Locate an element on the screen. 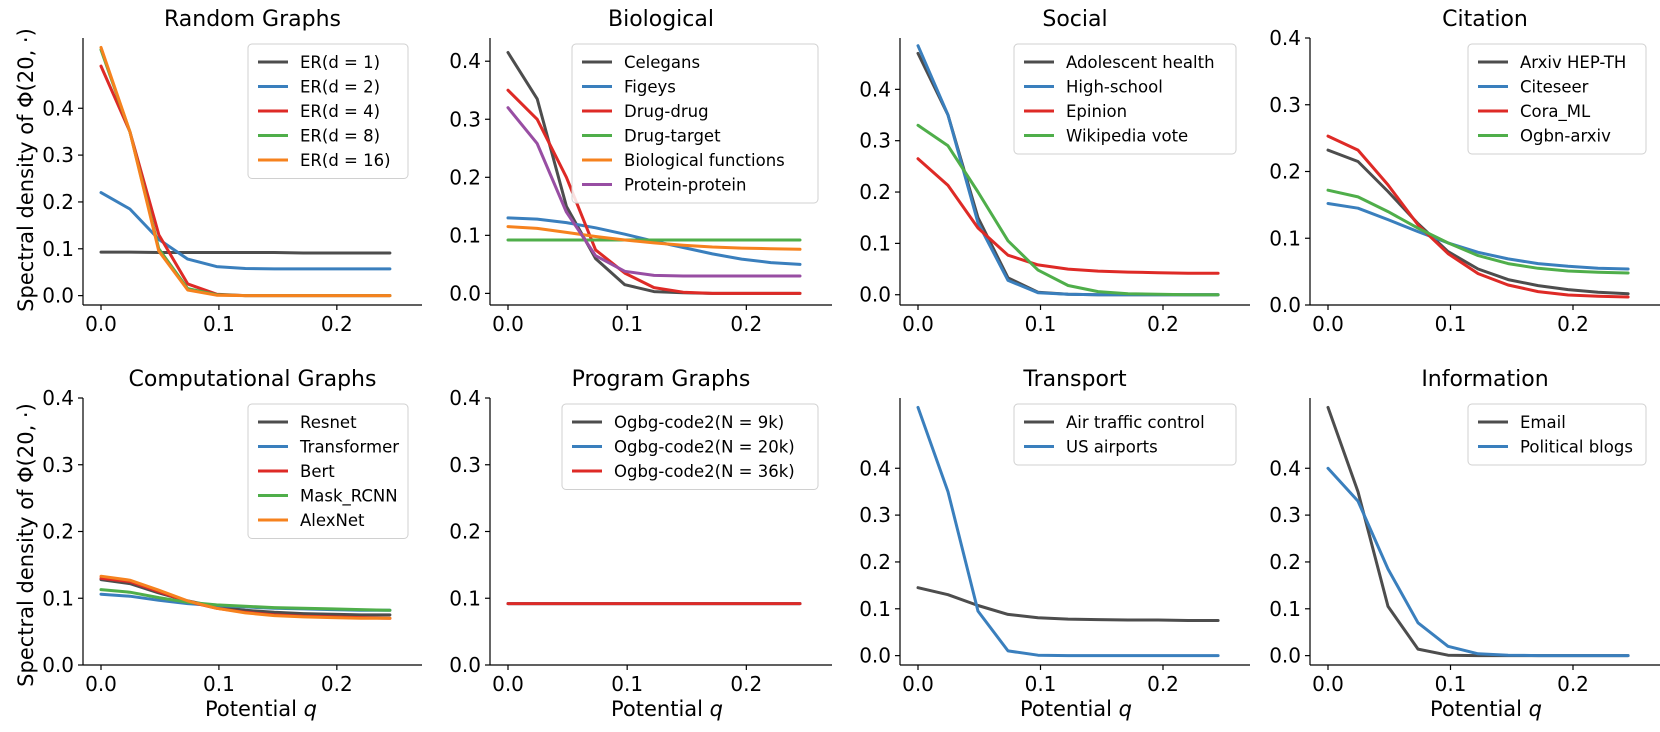 The image size is (1660, 732). series-line-wikipedia-vote is located at coordinates (1068, 210).